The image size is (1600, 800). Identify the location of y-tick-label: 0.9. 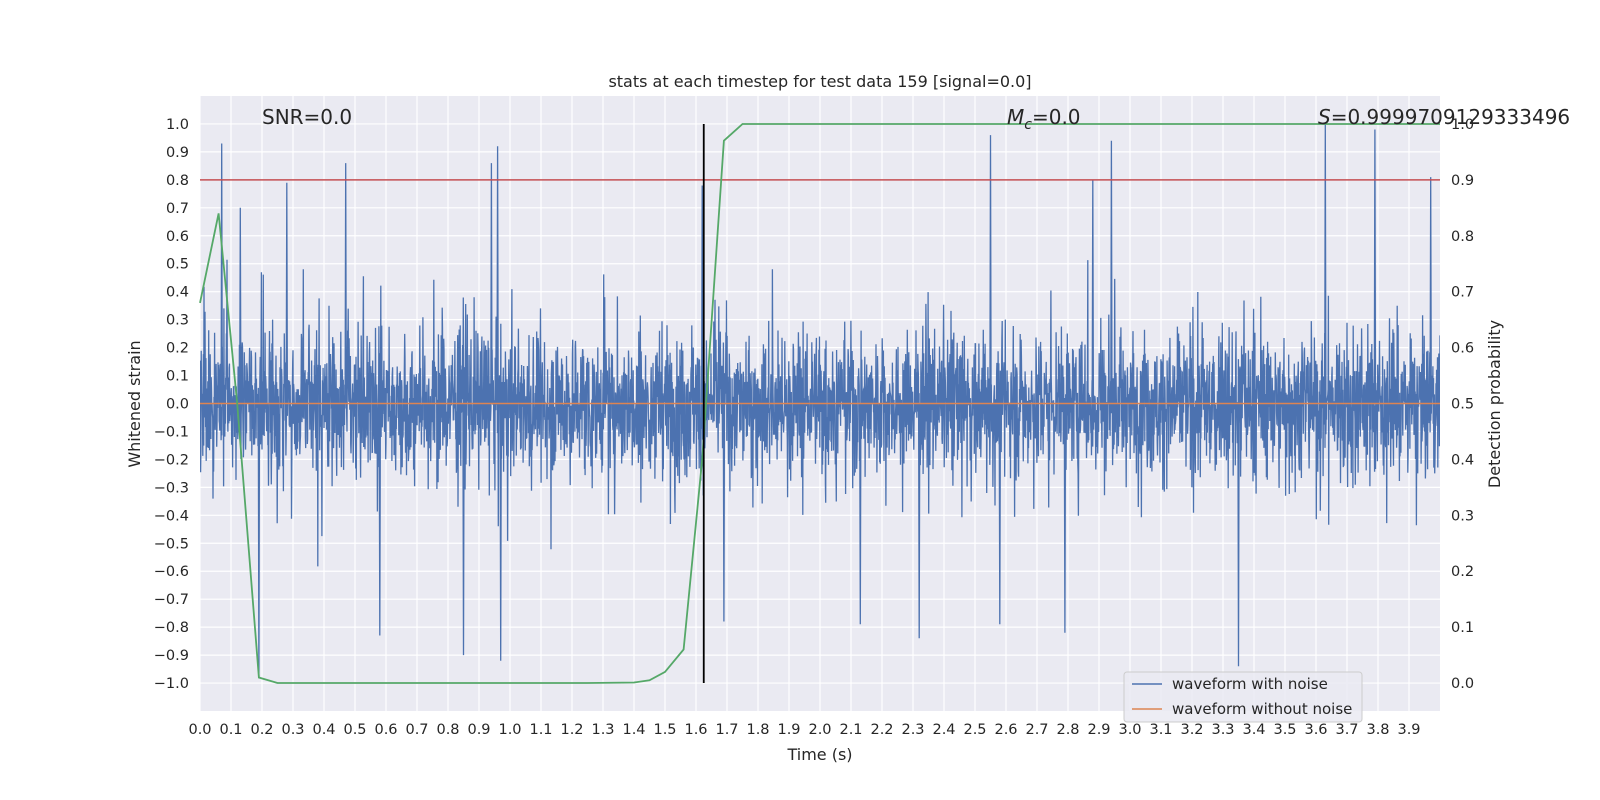
(177, 153).